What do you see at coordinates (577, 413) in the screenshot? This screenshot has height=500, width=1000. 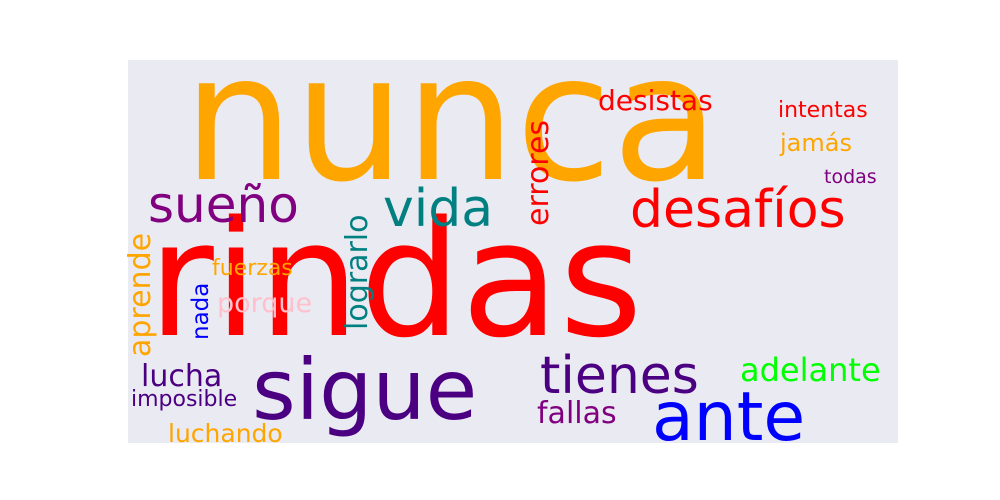 I see `word-fallas: fallas` at bounding box center [577, 413].